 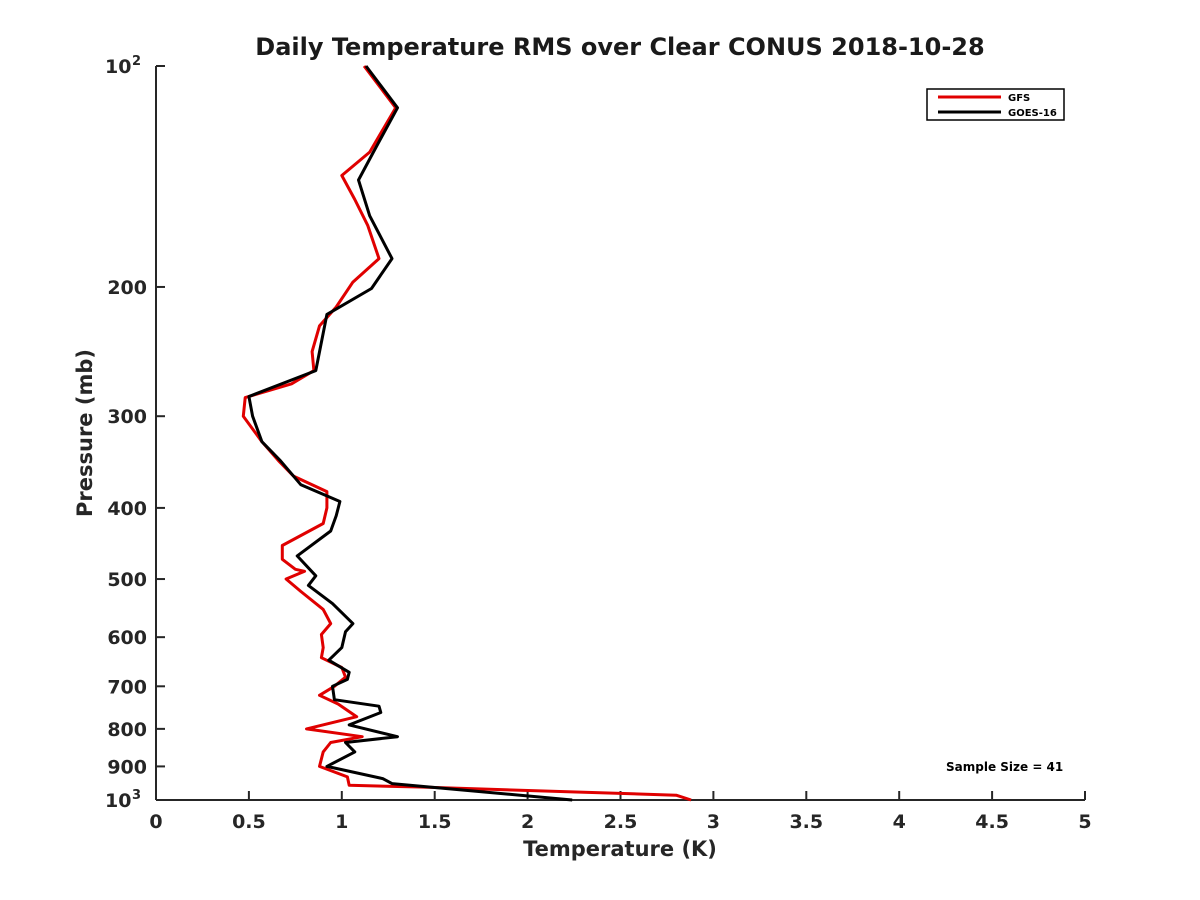 I want to click on x-tick-label: 4, so click(x=899, y=822).